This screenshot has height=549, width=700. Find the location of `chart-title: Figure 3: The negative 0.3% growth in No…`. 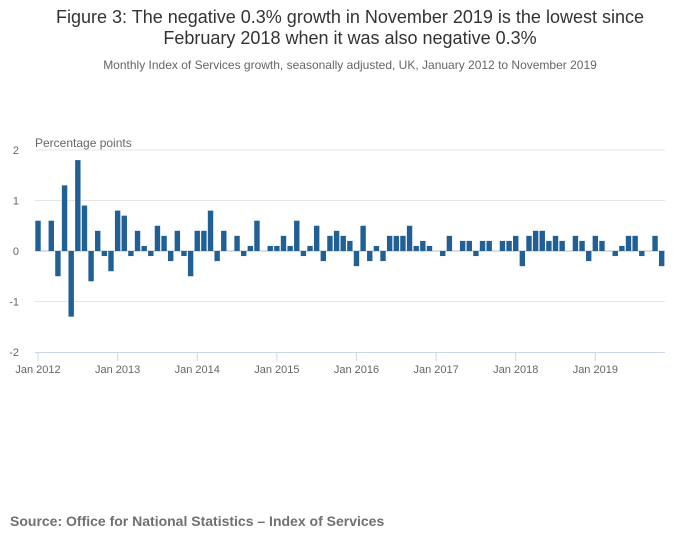

chart-title: Figure 3: The negative 0.3% growth in No… is located at coordinates (350, 28).